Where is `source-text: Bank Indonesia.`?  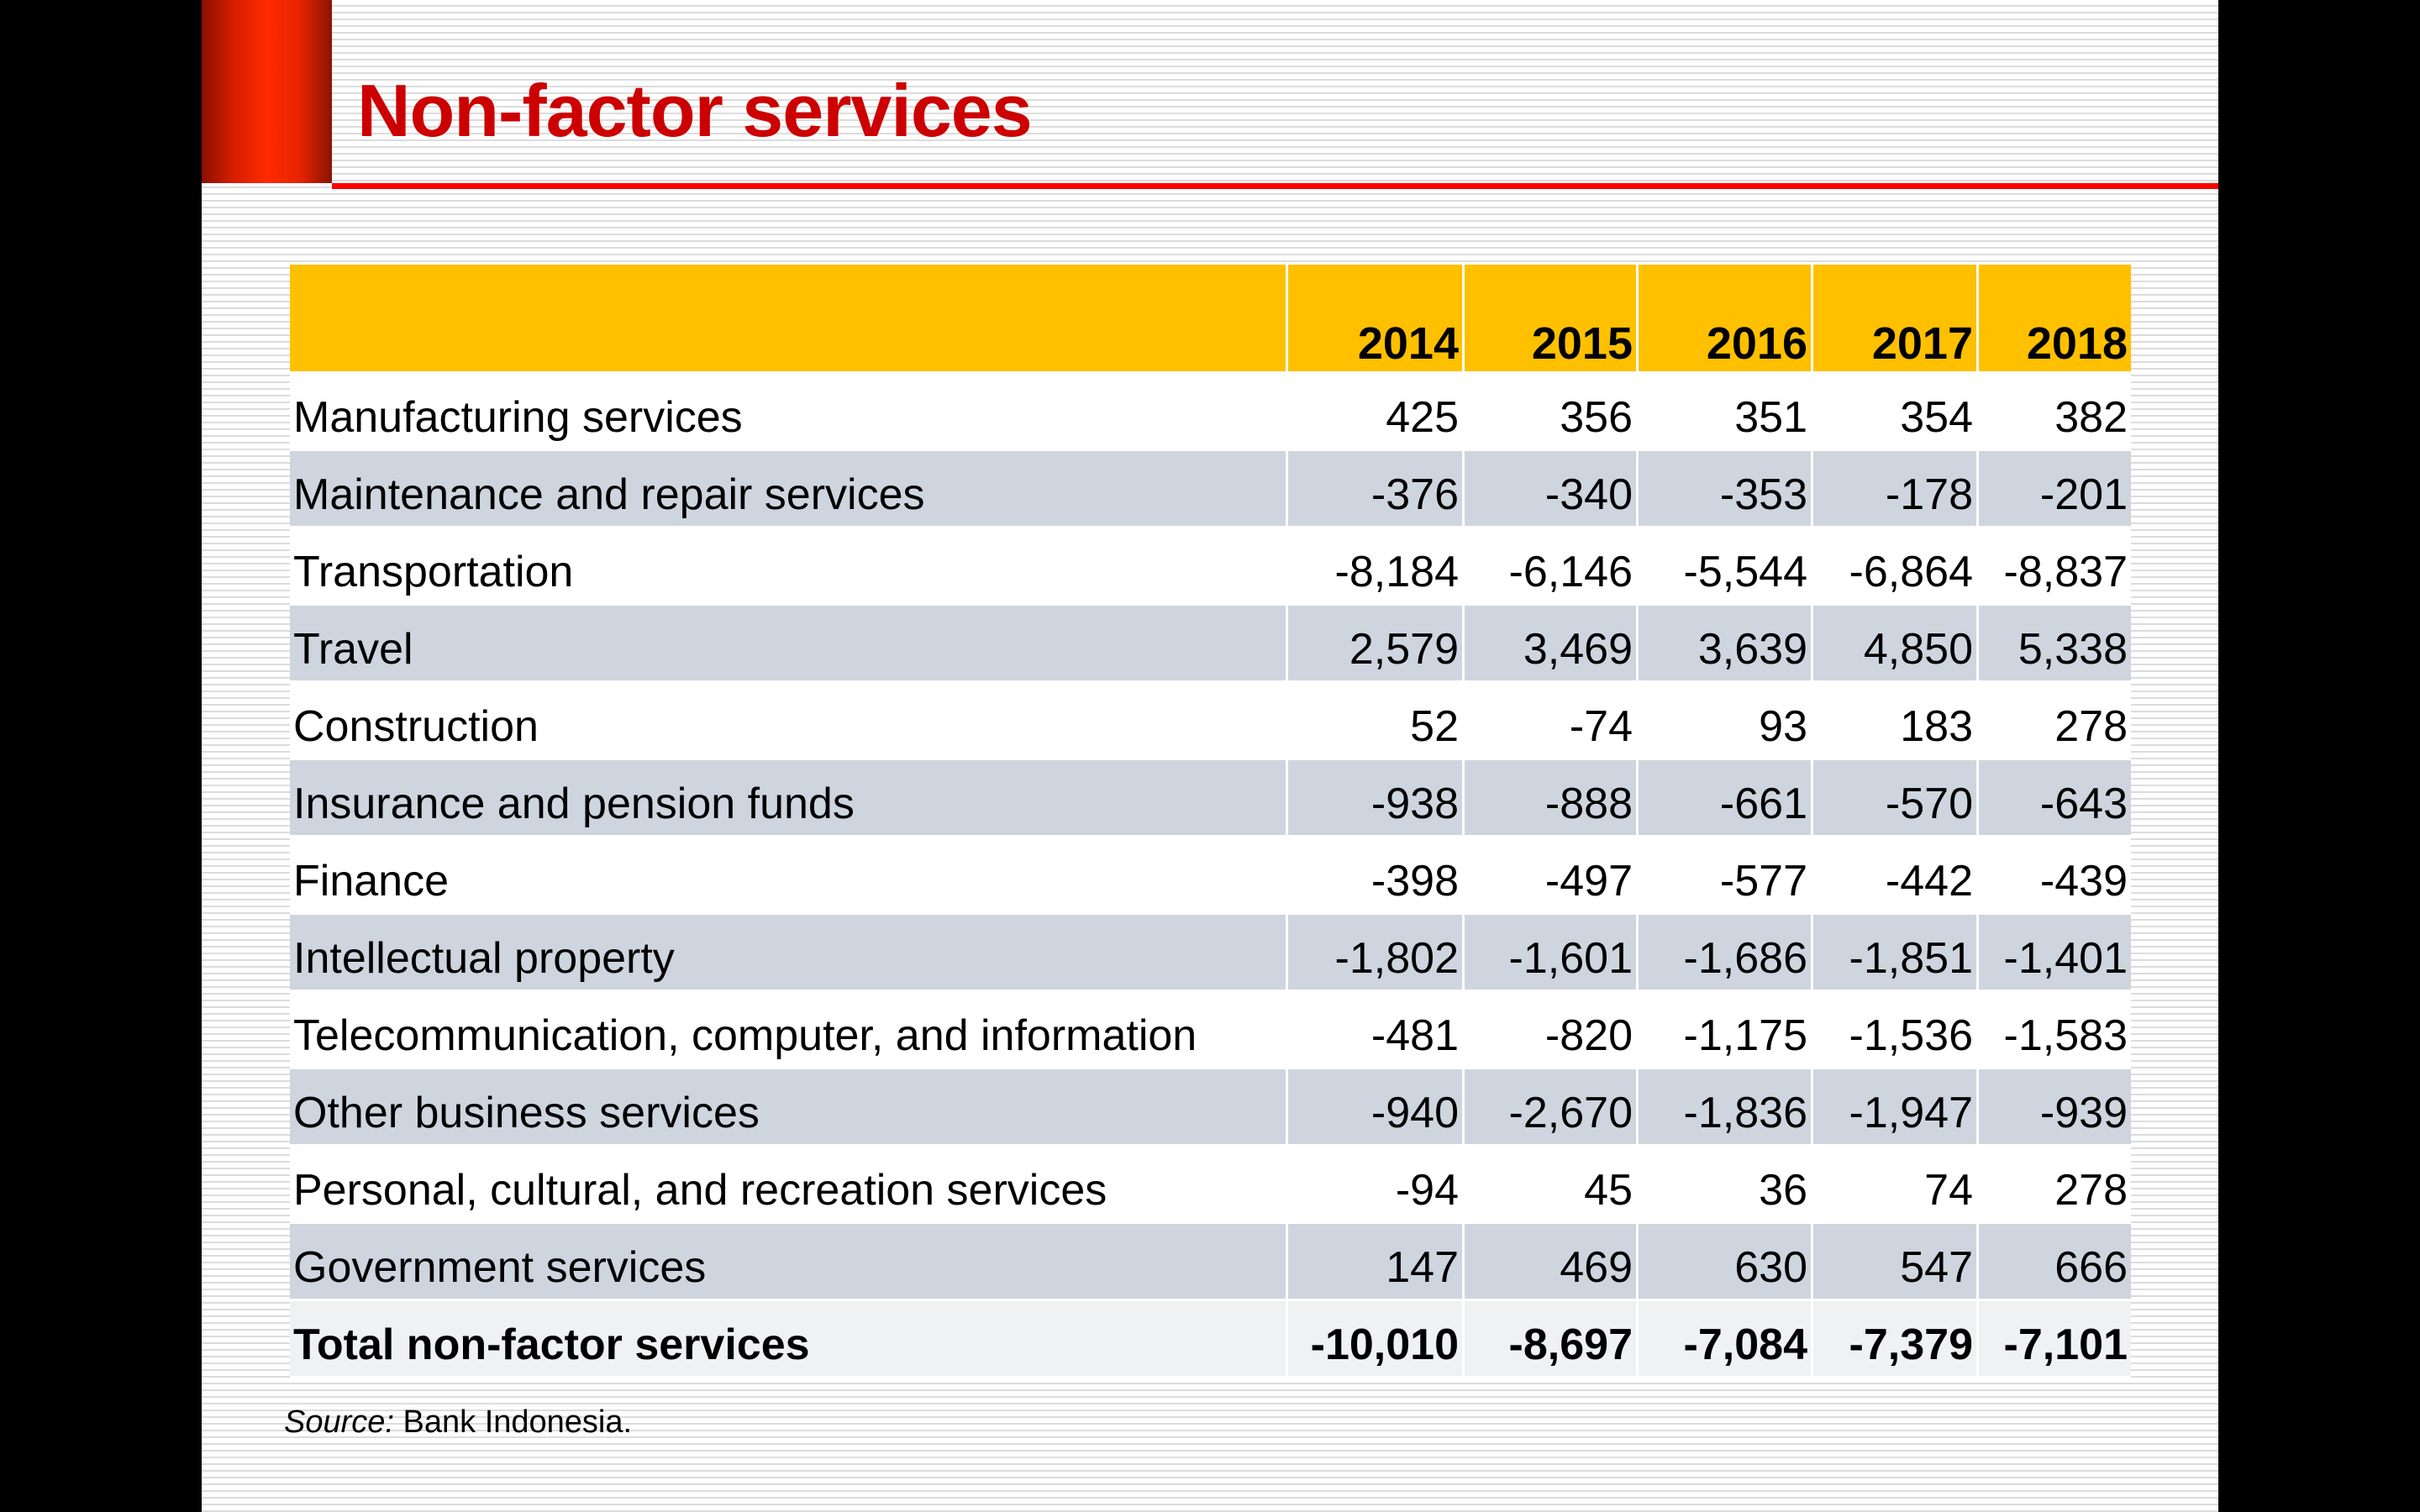
source-text: Bank Indonesia. is located at coordinates (513, 1422).